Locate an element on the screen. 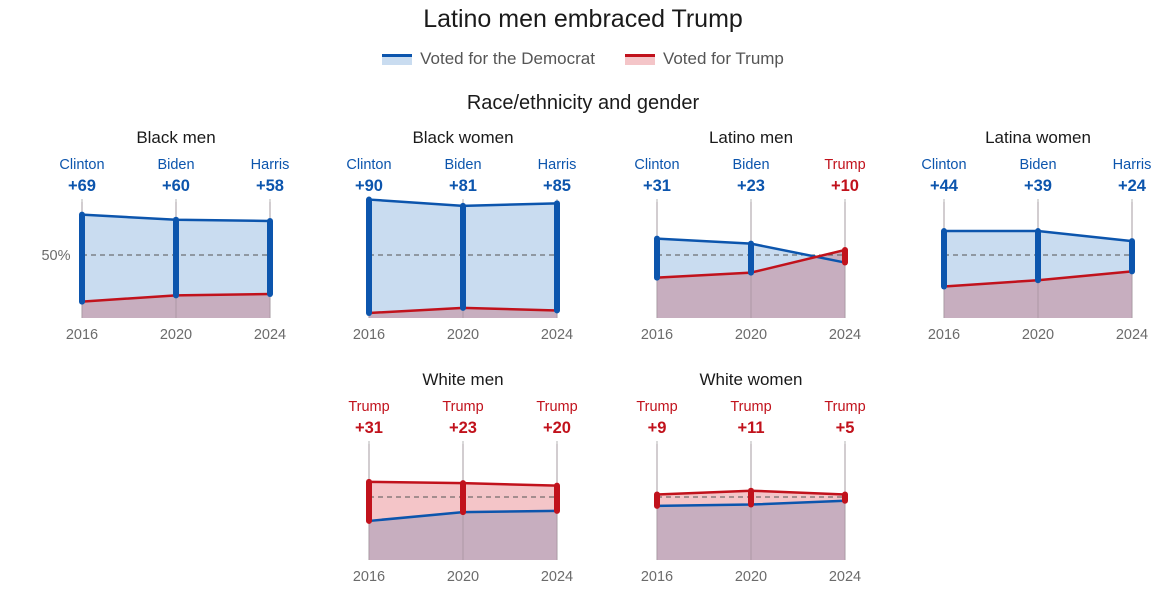 Image resolution: width=1166 pixels, height=592 pixels. panel-title: Black women is located at coordinates (462, 137).